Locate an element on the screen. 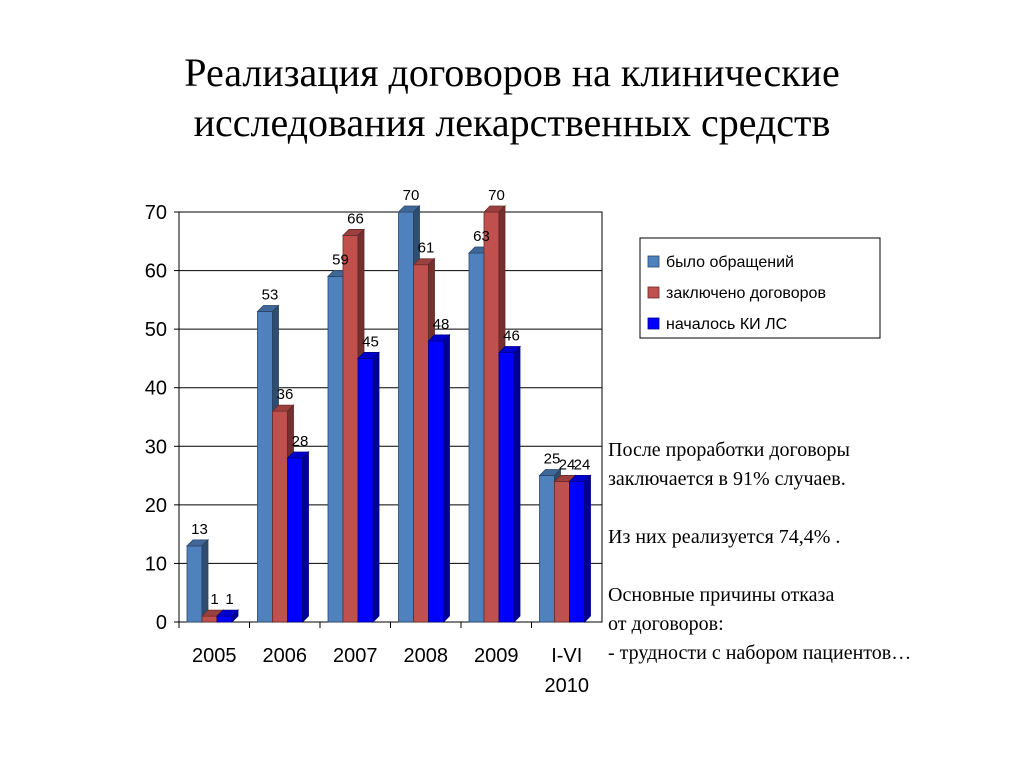  note-line: заключается в 91% случаев. is located at coordinates (727, 479).